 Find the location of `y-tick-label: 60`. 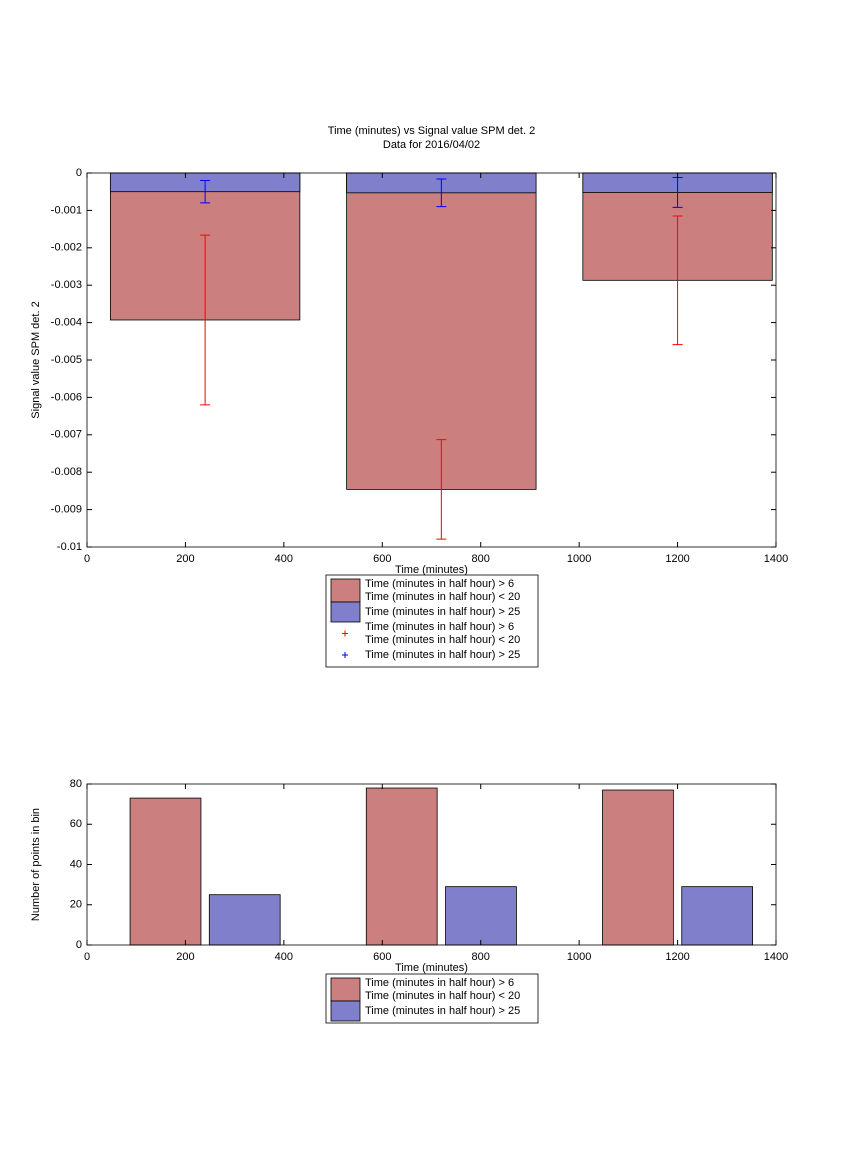

y-tick-label: 60 is located at coordinates (76, 824).